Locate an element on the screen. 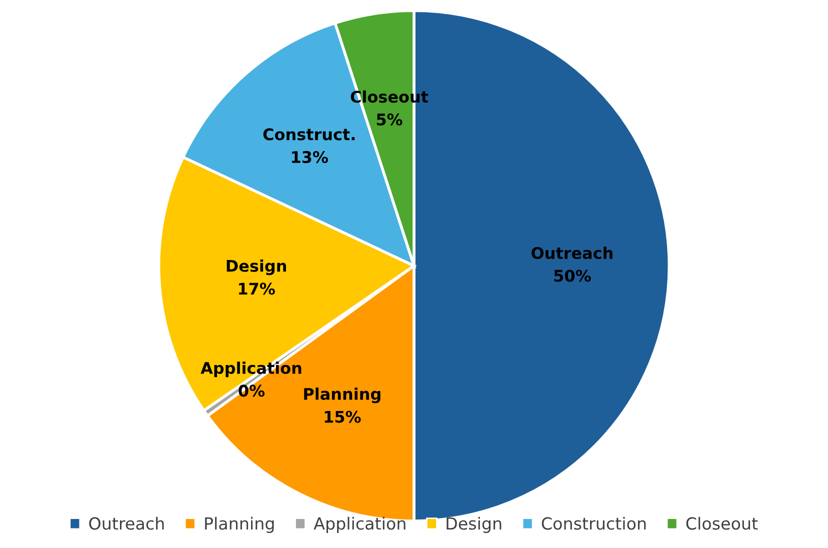  data-label: Construct. 13% is located at coordinates (309, 146).